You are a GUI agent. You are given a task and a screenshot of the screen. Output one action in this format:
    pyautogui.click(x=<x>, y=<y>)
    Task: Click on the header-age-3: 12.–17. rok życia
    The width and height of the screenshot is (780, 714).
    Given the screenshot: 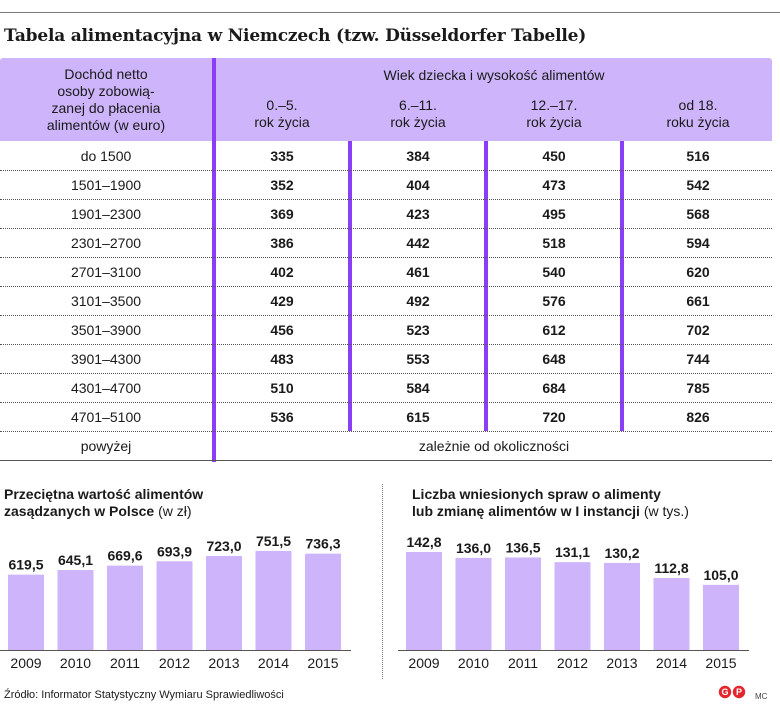 What is the action you would take?
    pyautogui.click(x=554, y=113)
    